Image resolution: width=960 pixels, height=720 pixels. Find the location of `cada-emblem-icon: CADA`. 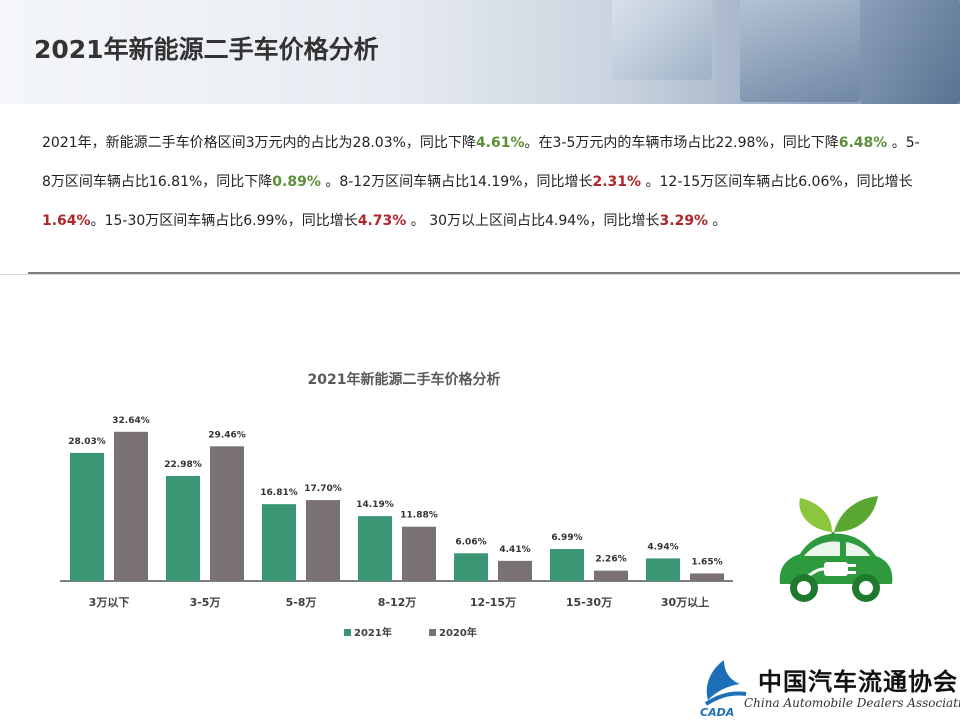

cada-emblem-icon: CADA is located at coordinates (723, 689).